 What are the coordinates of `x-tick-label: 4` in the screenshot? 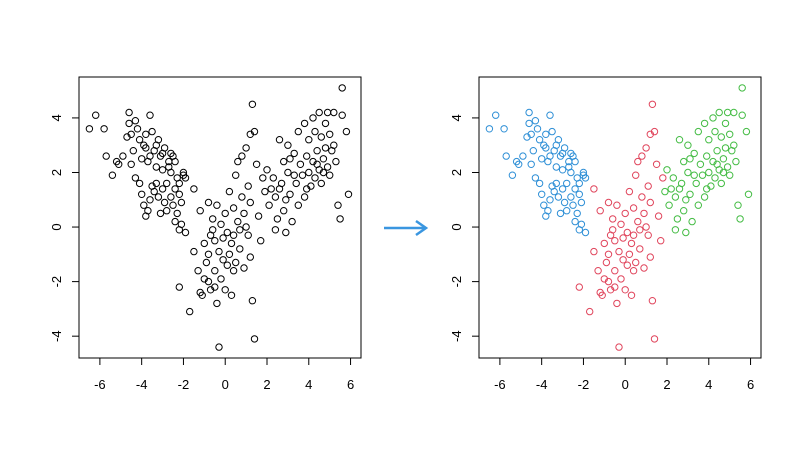 It's located at (308, 384).